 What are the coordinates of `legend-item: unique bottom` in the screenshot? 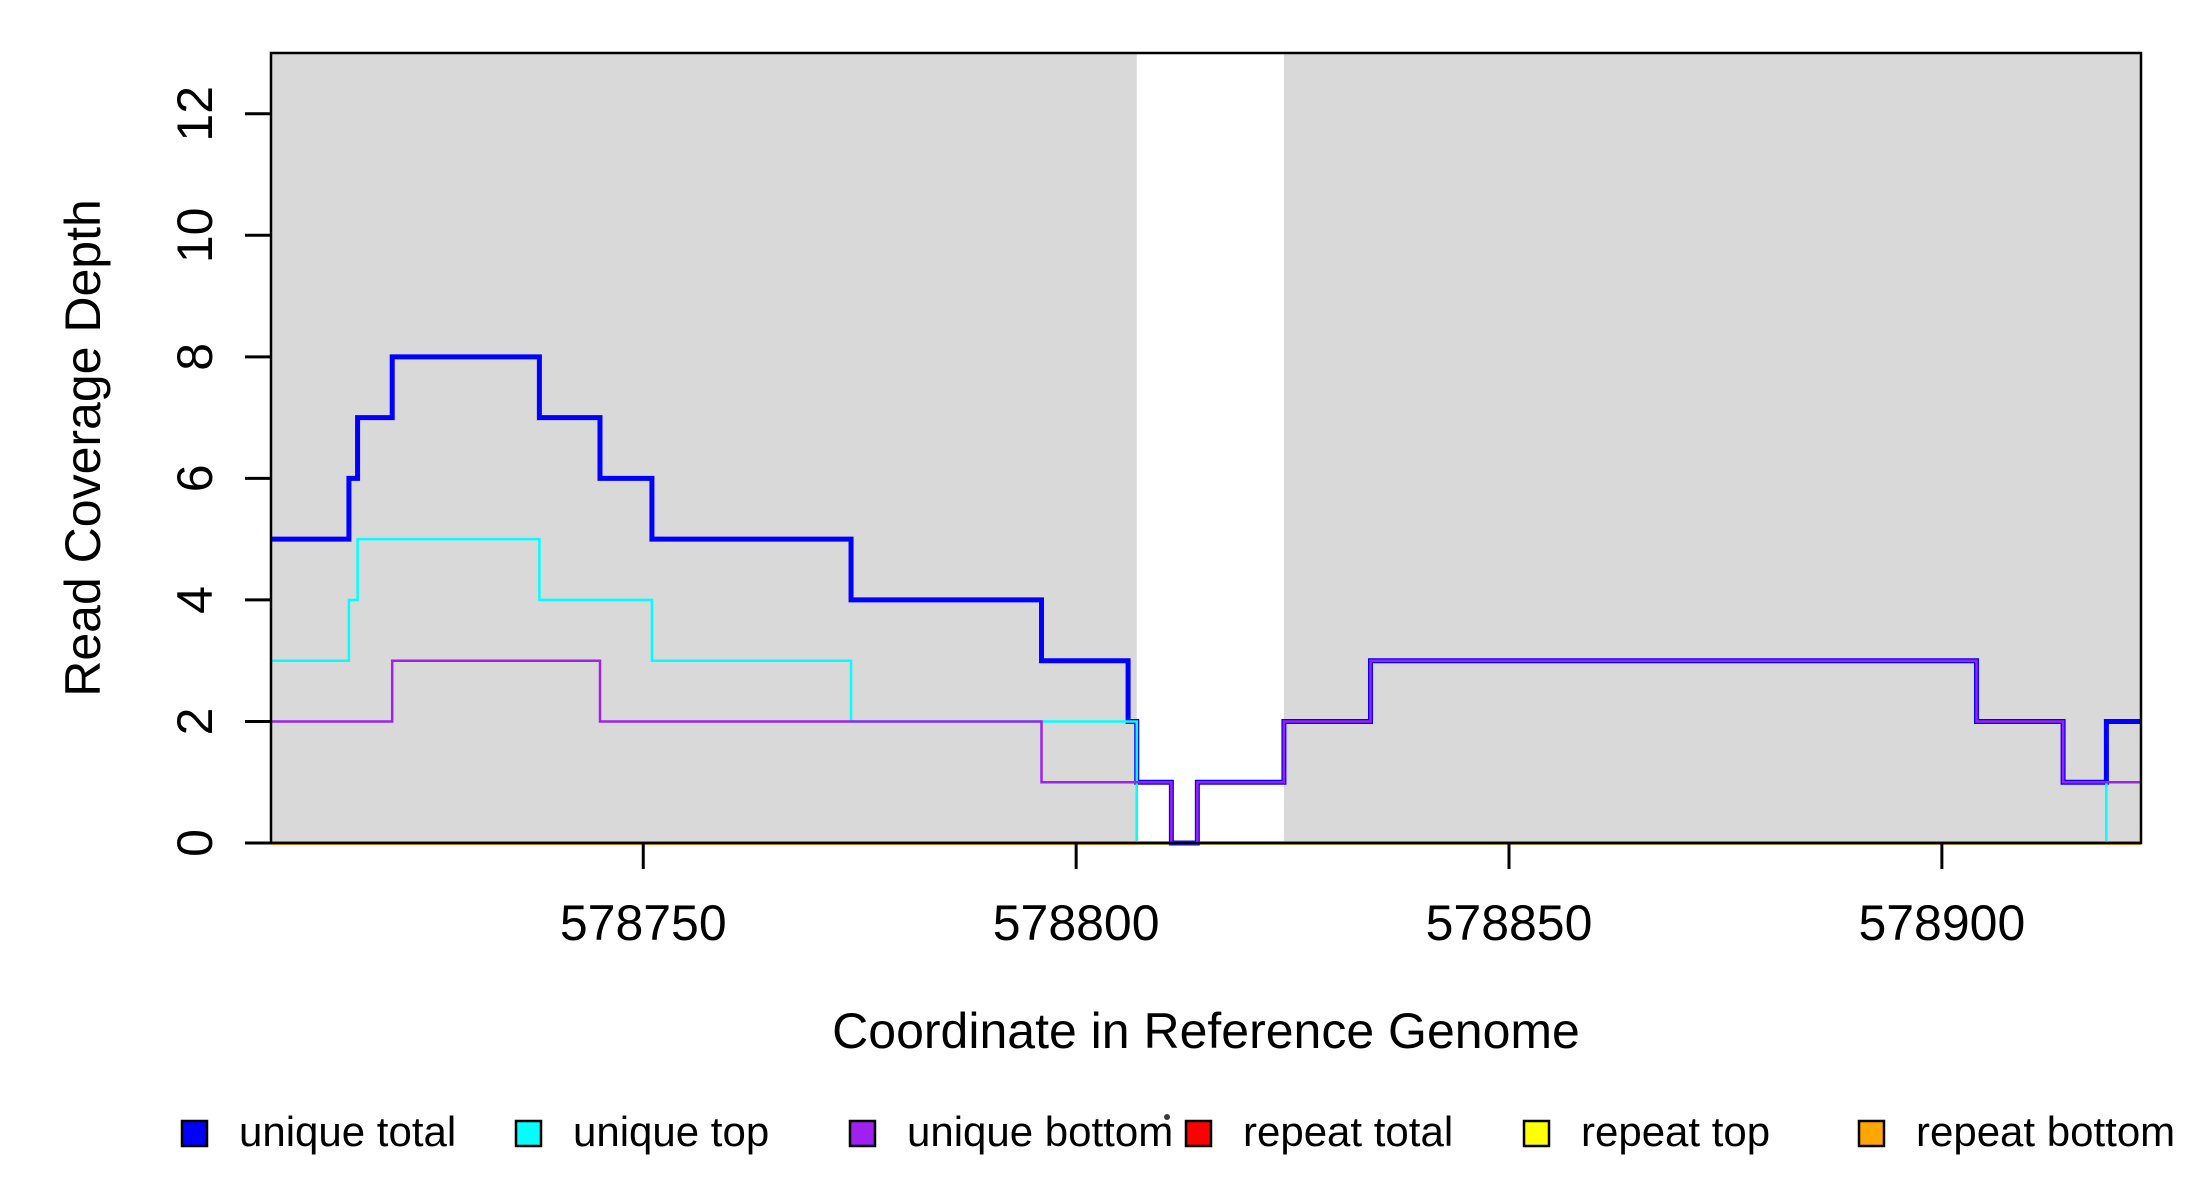 It's located at (1010, 1131).